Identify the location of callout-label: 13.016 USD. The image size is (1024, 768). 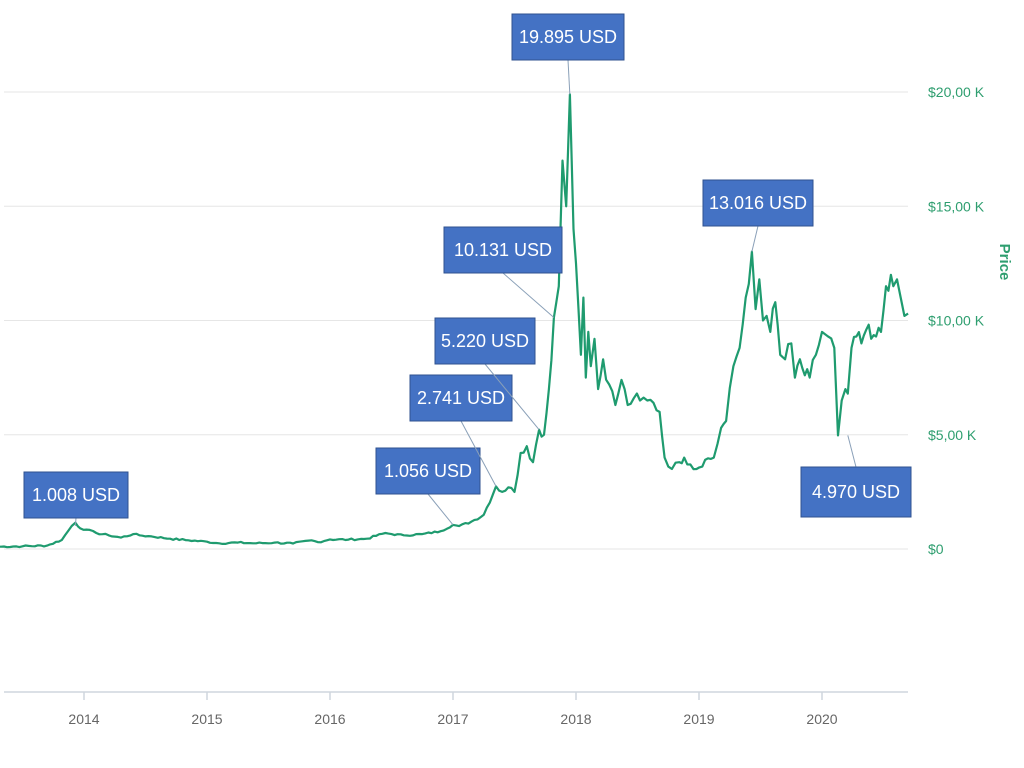
(758, 203).